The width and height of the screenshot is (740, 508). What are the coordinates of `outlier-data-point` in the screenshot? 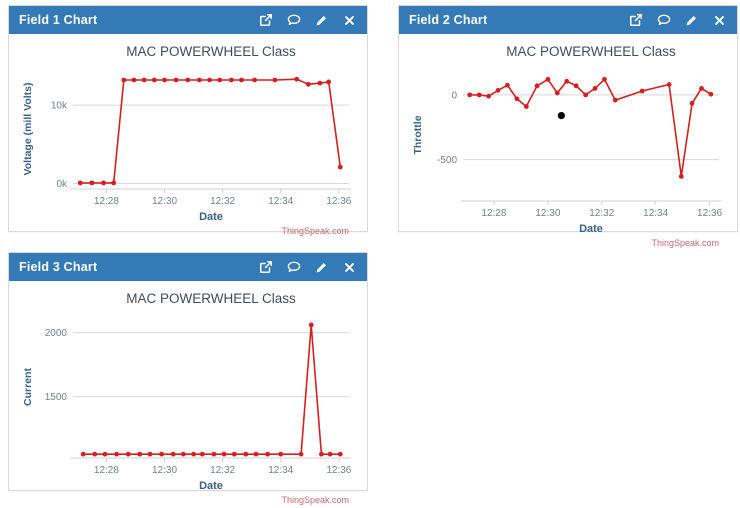 It's located at (561, 115).